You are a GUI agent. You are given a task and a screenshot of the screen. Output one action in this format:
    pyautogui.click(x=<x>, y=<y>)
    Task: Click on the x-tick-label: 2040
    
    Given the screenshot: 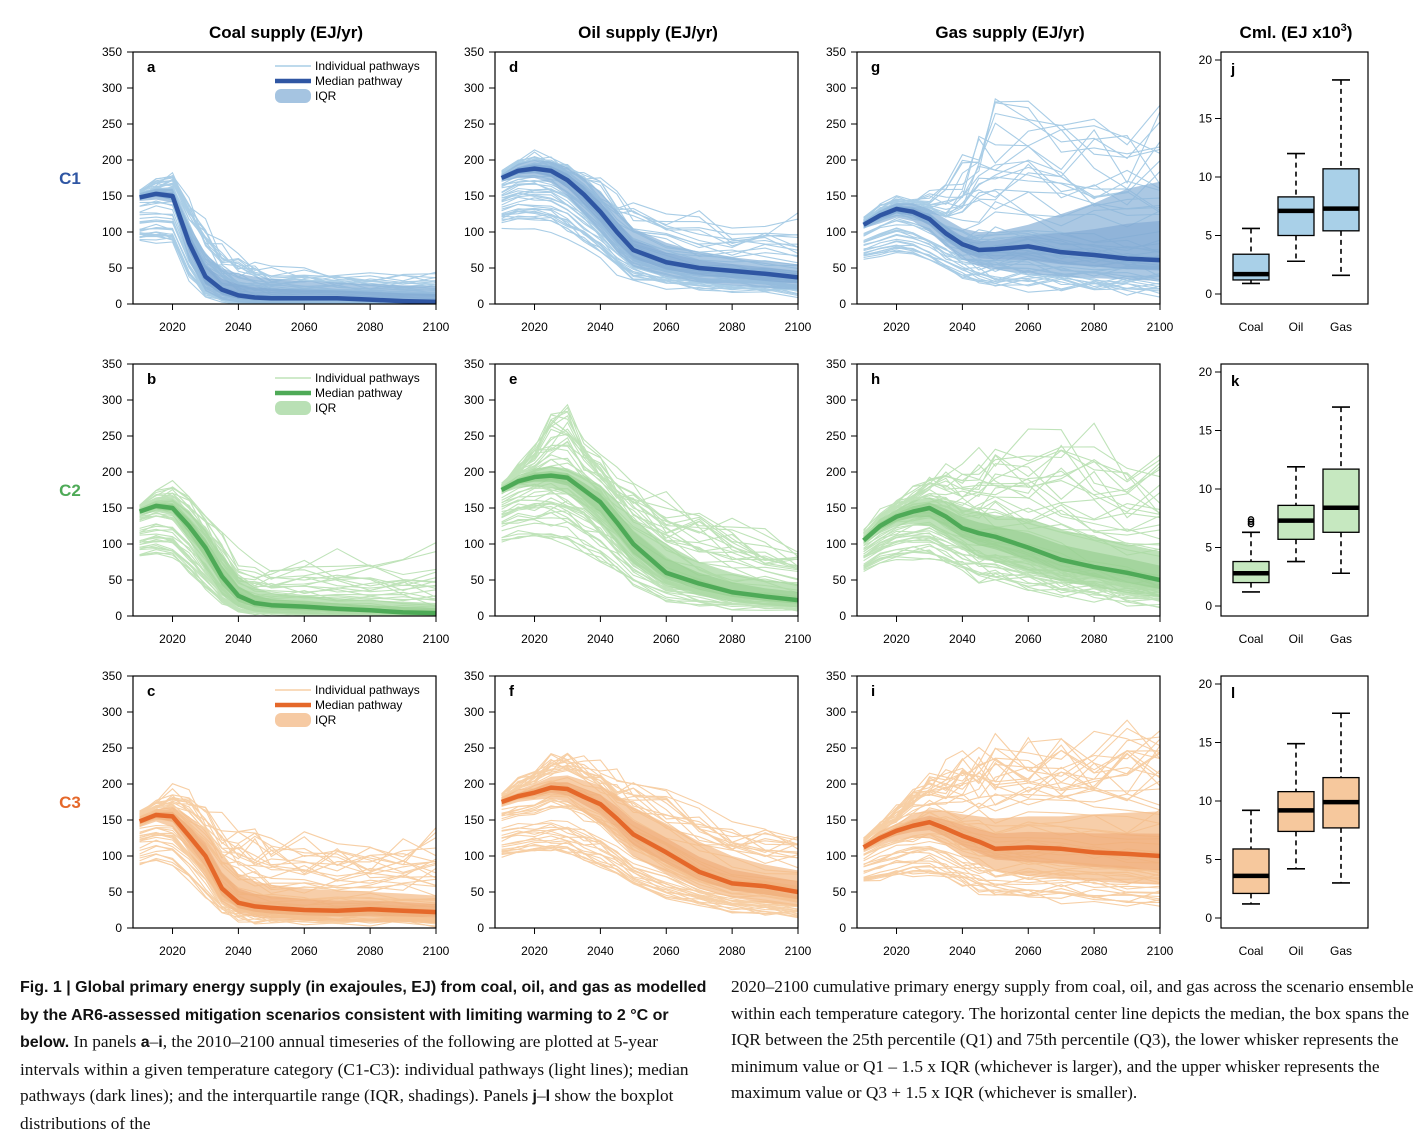 What is the action you would take?
    pyautogui.click(x=238, y=327)
    